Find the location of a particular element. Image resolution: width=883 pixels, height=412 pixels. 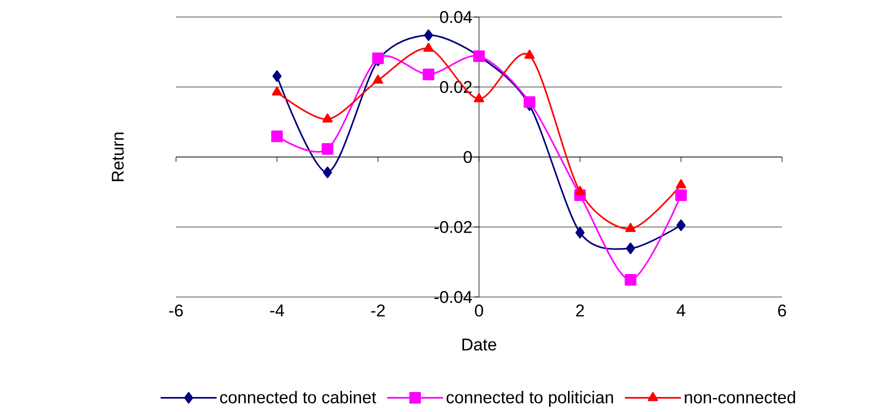

x-tick-label: -6 is located at coordinates (176, 310).